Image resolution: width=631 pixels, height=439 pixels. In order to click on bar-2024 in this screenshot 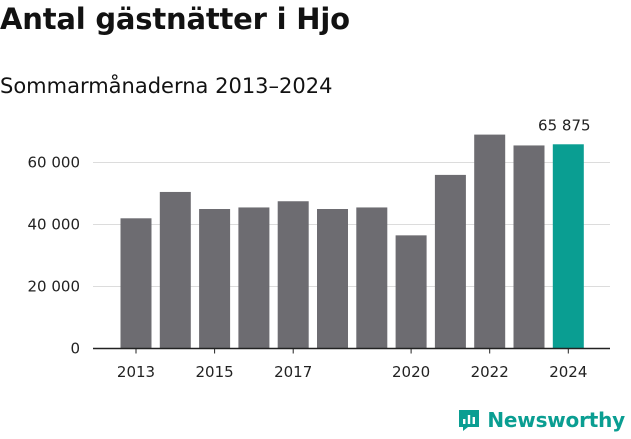, I will do `click(568, 246)`.